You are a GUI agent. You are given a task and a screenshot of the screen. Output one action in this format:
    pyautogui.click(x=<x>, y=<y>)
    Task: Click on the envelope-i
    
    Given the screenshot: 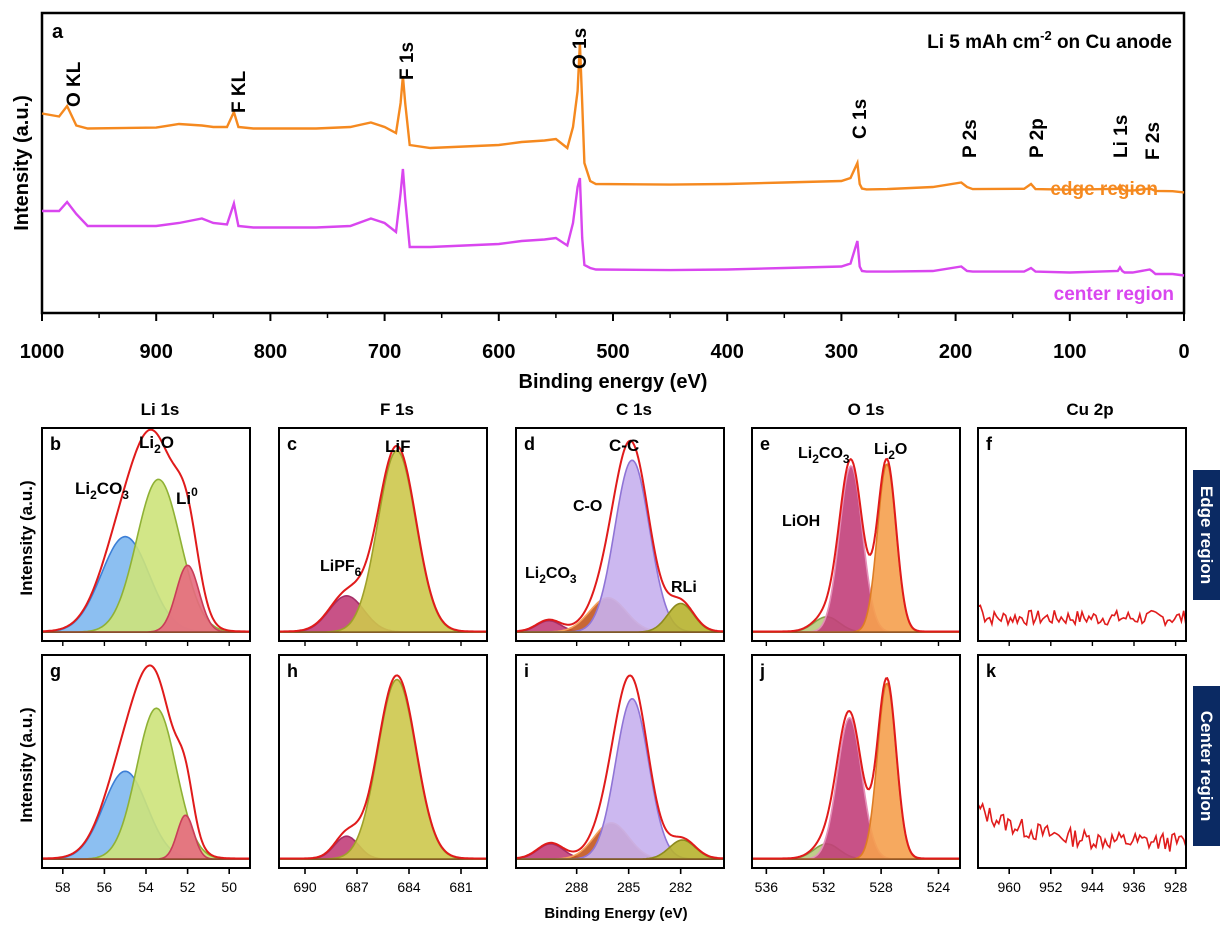 What is the action you would take?
    pyautogui.click(x=620, y=767)
    